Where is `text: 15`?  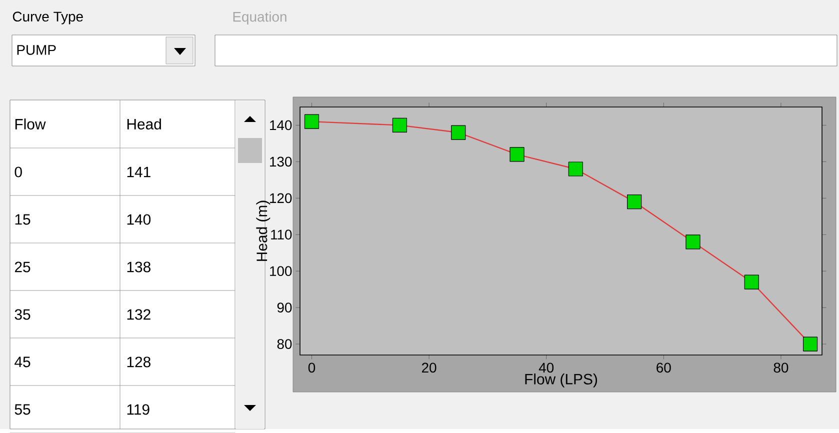 text: 15 is located at coordinates (22, 219).